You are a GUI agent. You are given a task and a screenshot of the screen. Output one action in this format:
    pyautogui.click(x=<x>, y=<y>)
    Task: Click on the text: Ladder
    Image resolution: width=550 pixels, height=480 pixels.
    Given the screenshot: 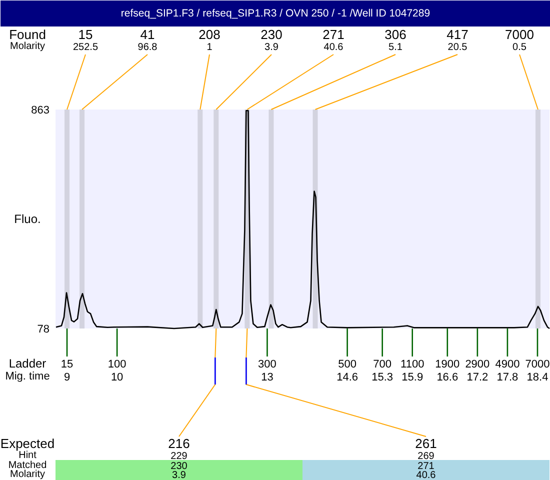 What is the action you would take?
    pyautogui.click(x=27, y=363)
    